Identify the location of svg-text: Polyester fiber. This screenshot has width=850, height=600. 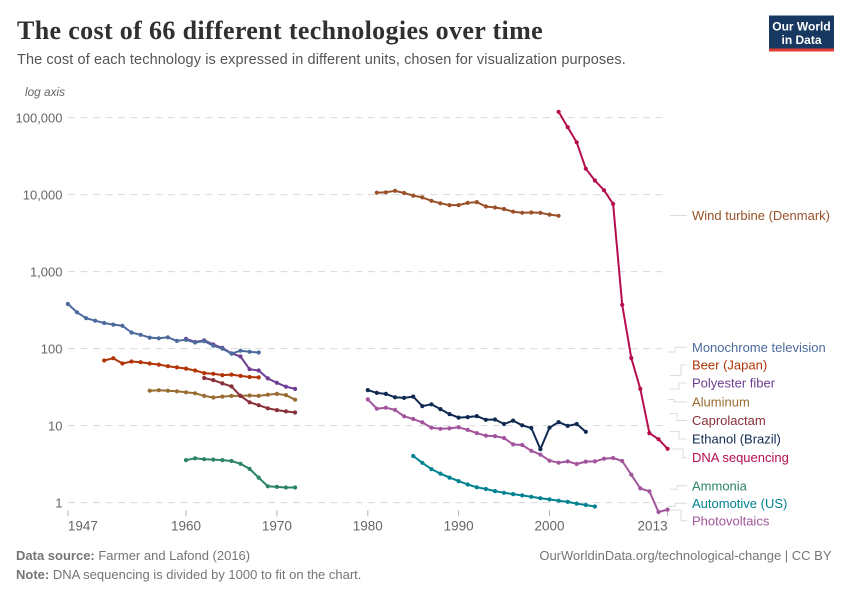
(734, 383).